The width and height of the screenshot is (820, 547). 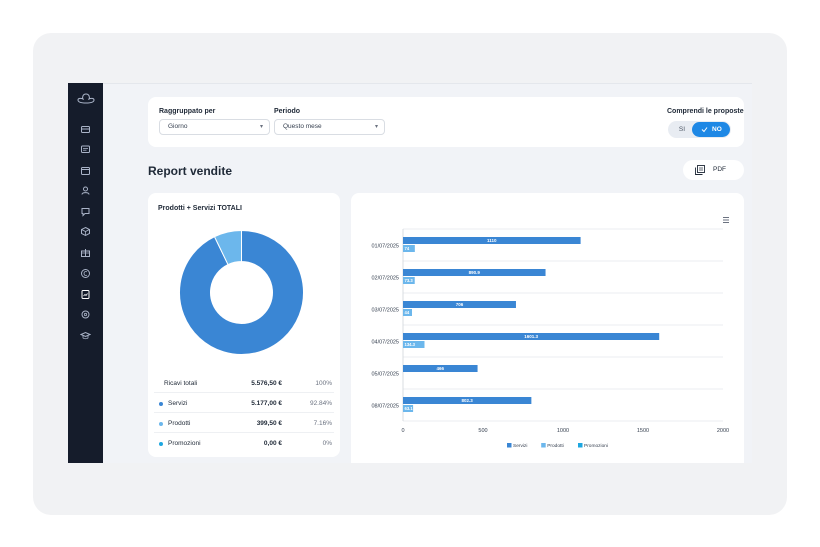 I want to click on calendar-icon, so click(x=85, y=171).